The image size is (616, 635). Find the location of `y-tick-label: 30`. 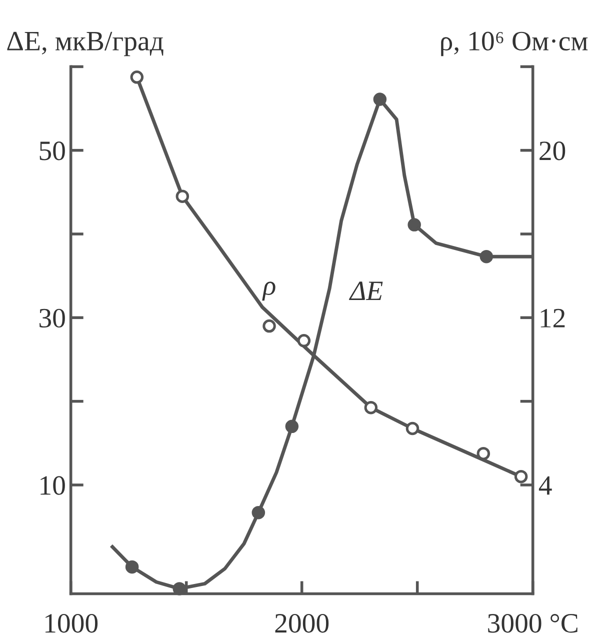

y-tick-label: 30 is located at coordinates (52, 318).